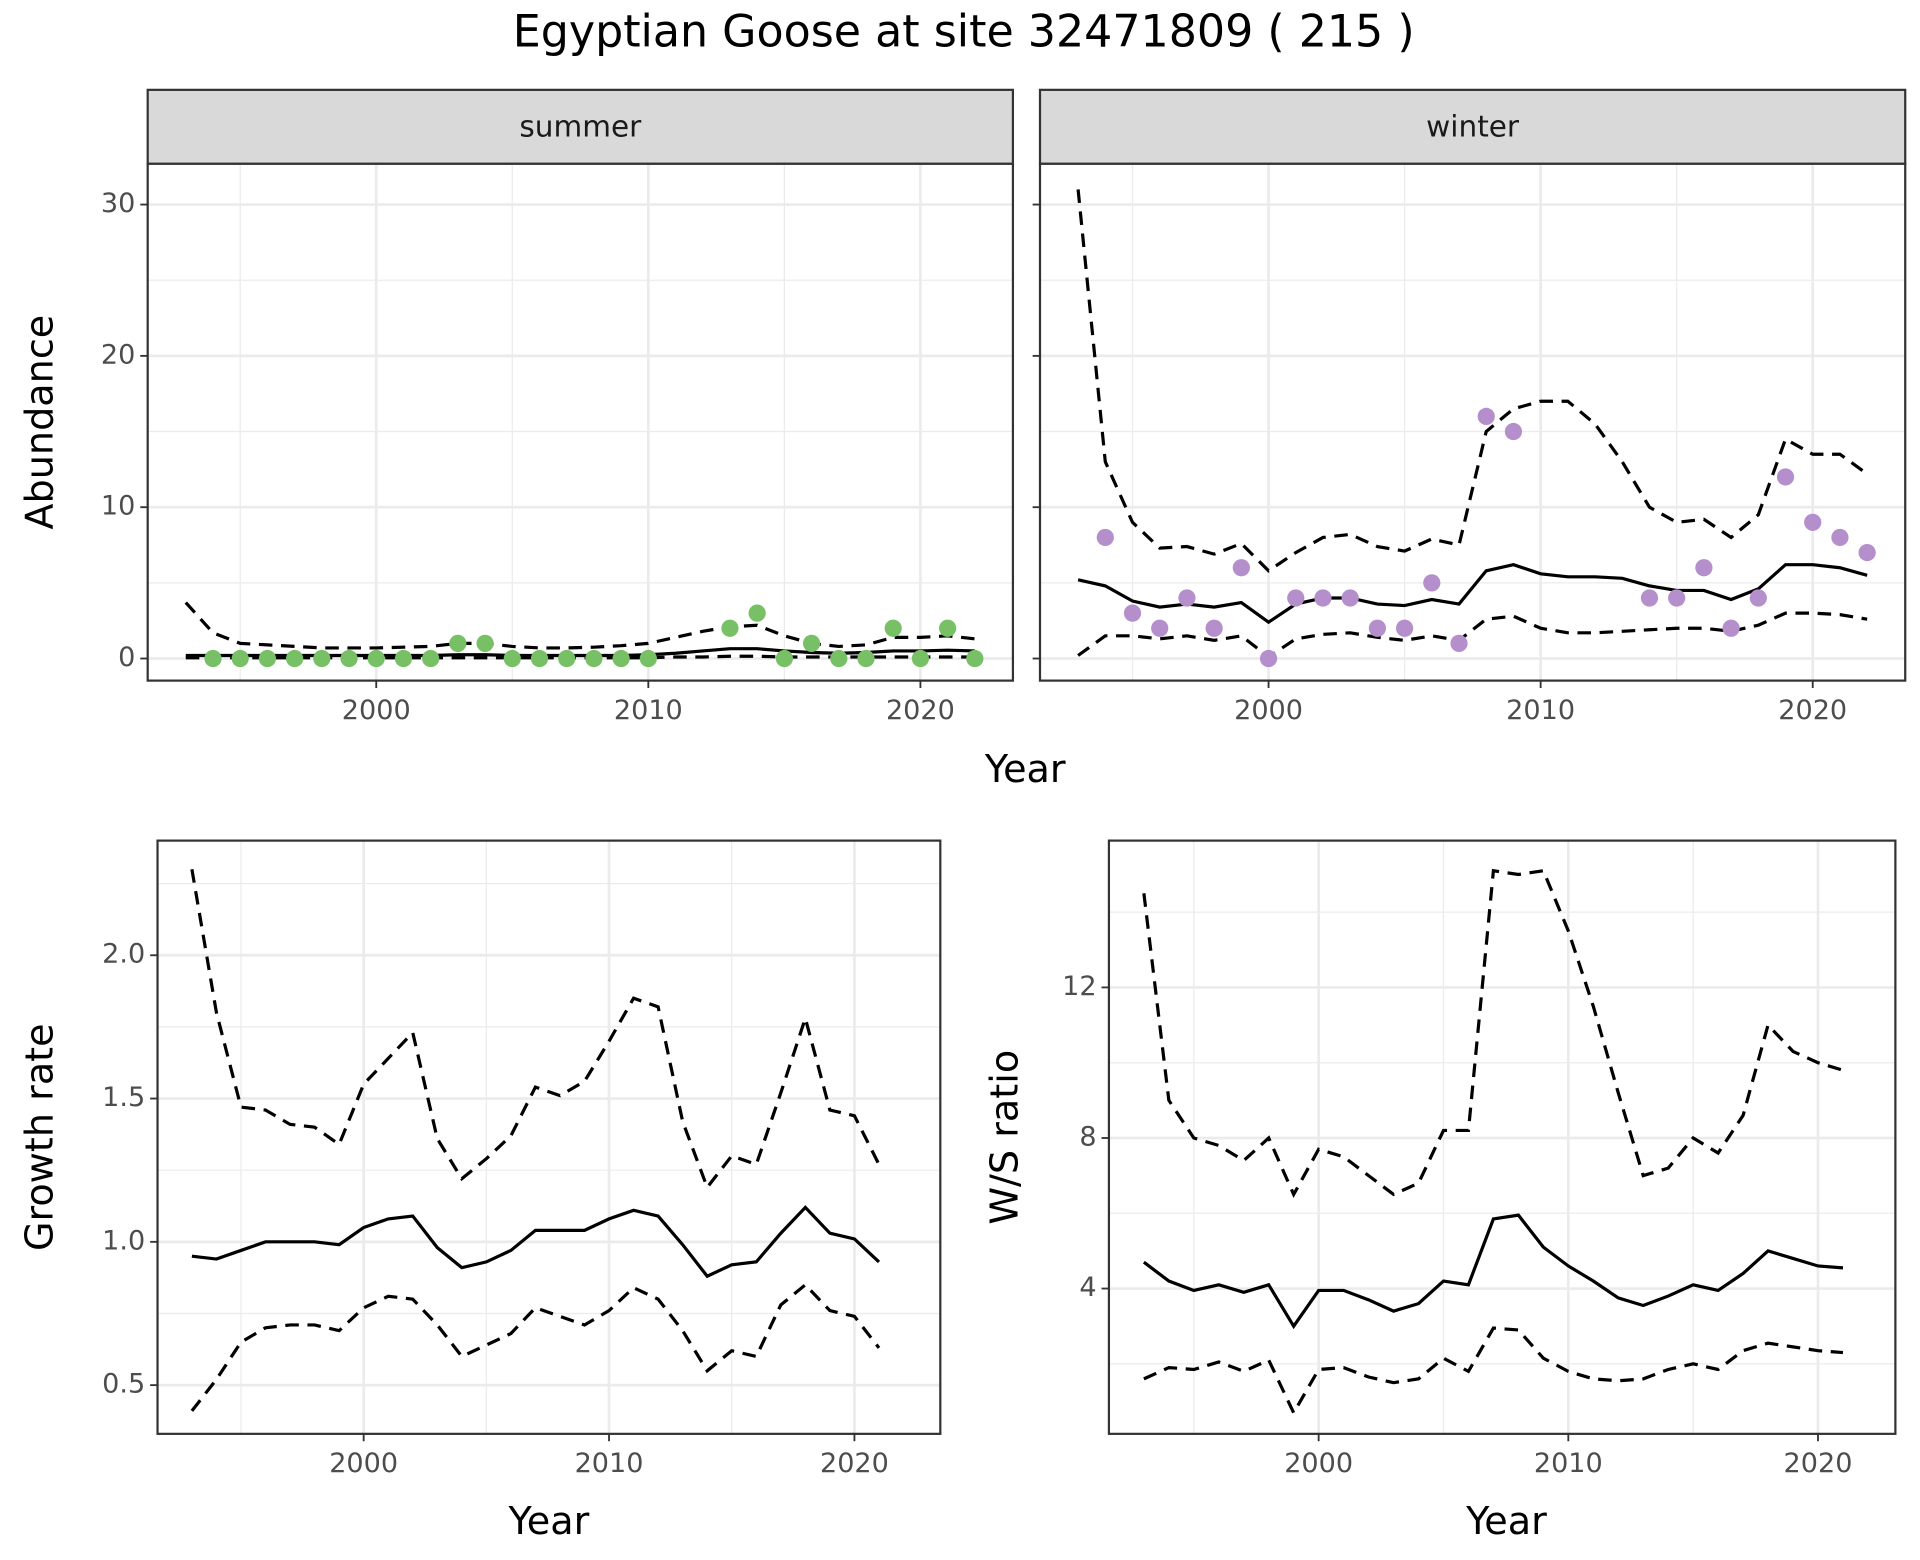  Describe the element at coordinates (118, 203) in the screenshot. I see `y-tick-label: 30` at that location.